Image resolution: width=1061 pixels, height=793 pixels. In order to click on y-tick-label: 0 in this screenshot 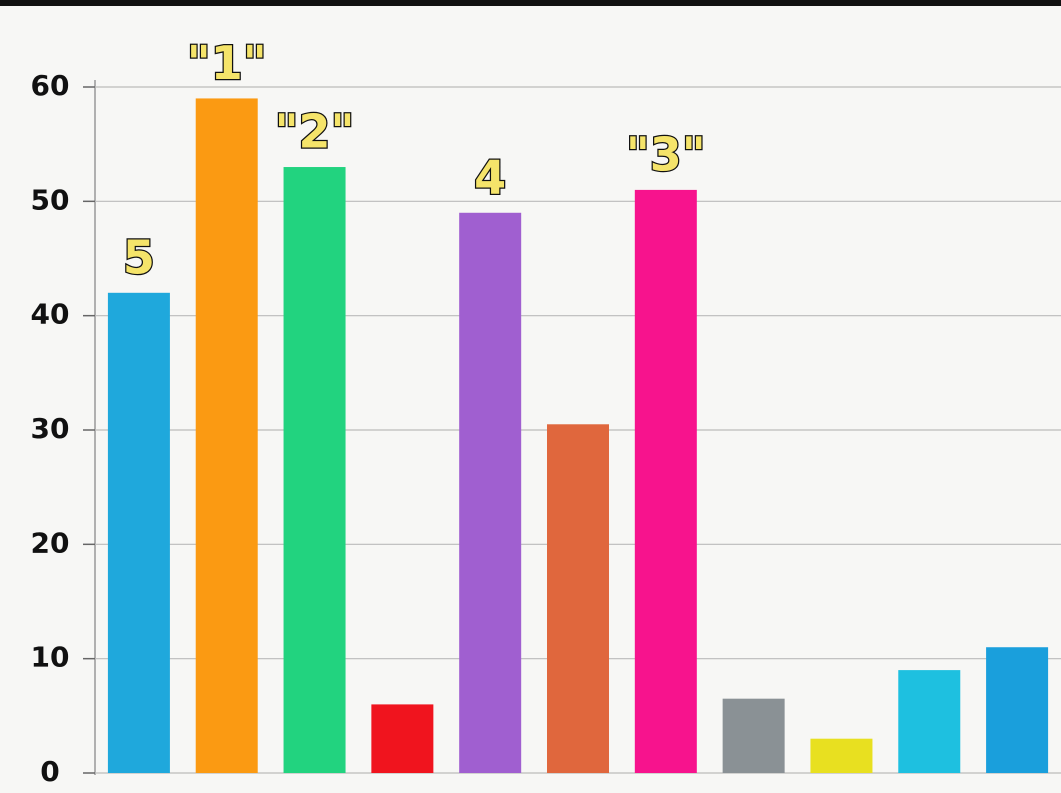, I will do `click(49, 771)`.